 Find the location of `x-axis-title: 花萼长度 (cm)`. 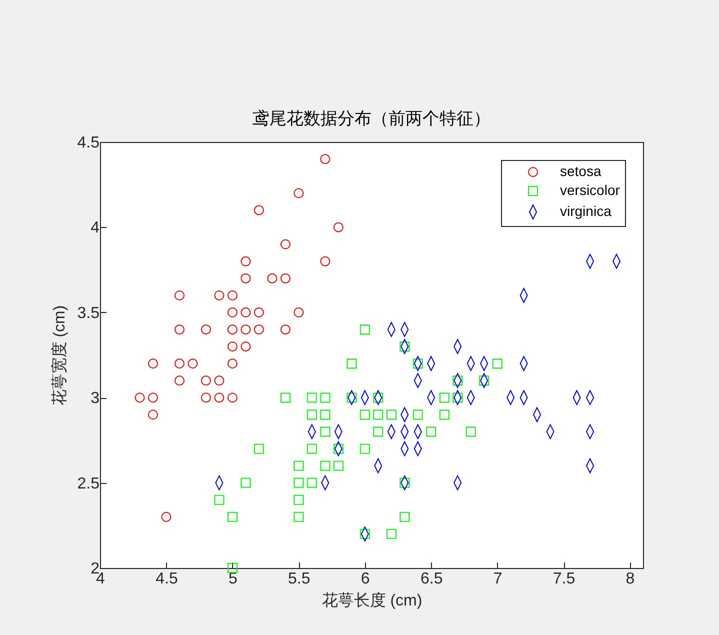

x-axis-title: 花萼长度 (cm) is located at coordinates (372, 601).